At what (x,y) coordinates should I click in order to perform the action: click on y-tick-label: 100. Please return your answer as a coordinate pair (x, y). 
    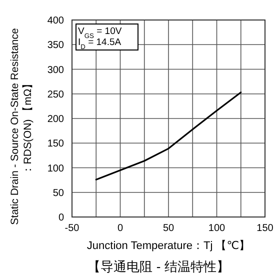
    Looking at the image, I should click on (55, 168).